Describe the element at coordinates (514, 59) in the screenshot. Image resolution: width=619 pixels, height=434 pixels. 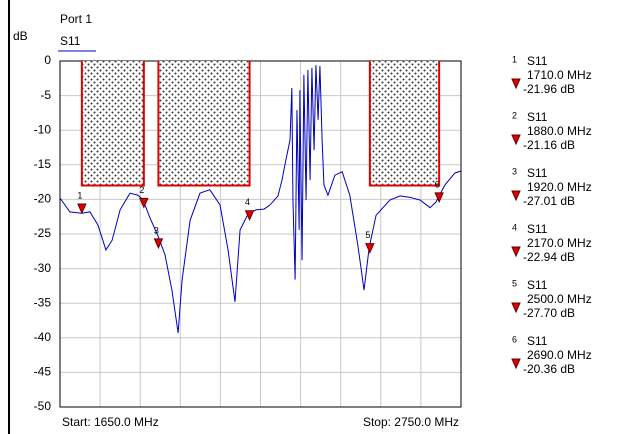
I see `marker-list-number: 1` at that location.